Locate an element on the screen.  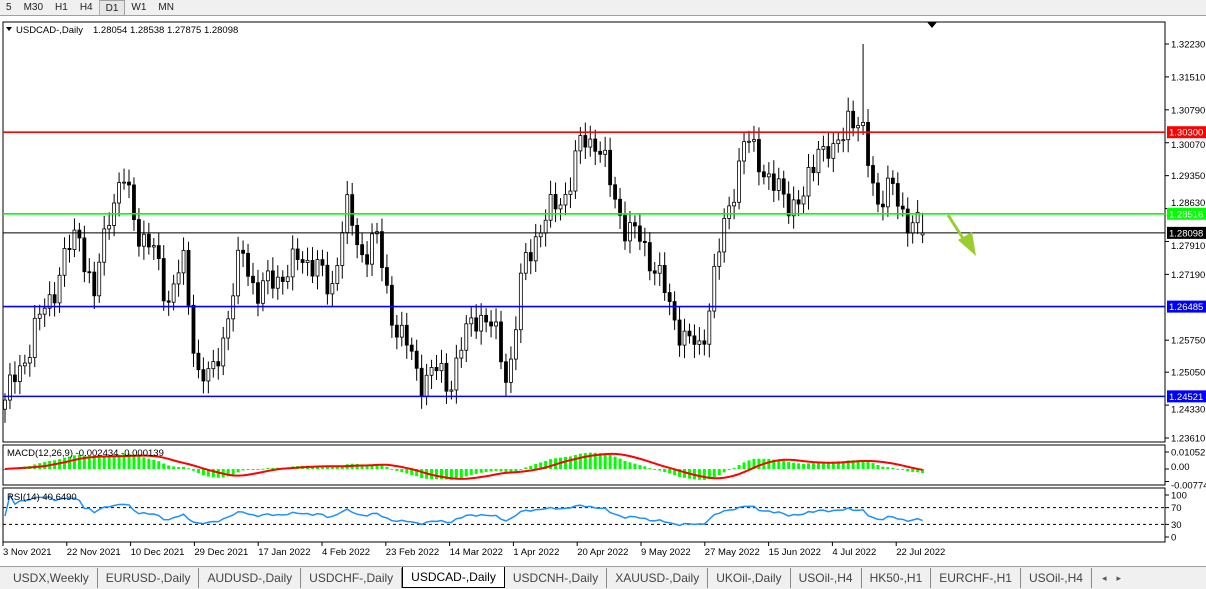
timeframe-H1: H1 is located at coordinates (61, 7).